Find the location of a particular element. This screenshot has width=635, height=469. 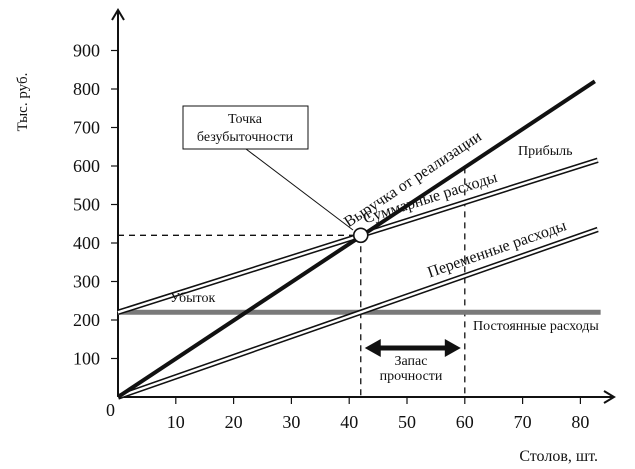

y-tick-label: 800 is located at coordinates (86, 89).